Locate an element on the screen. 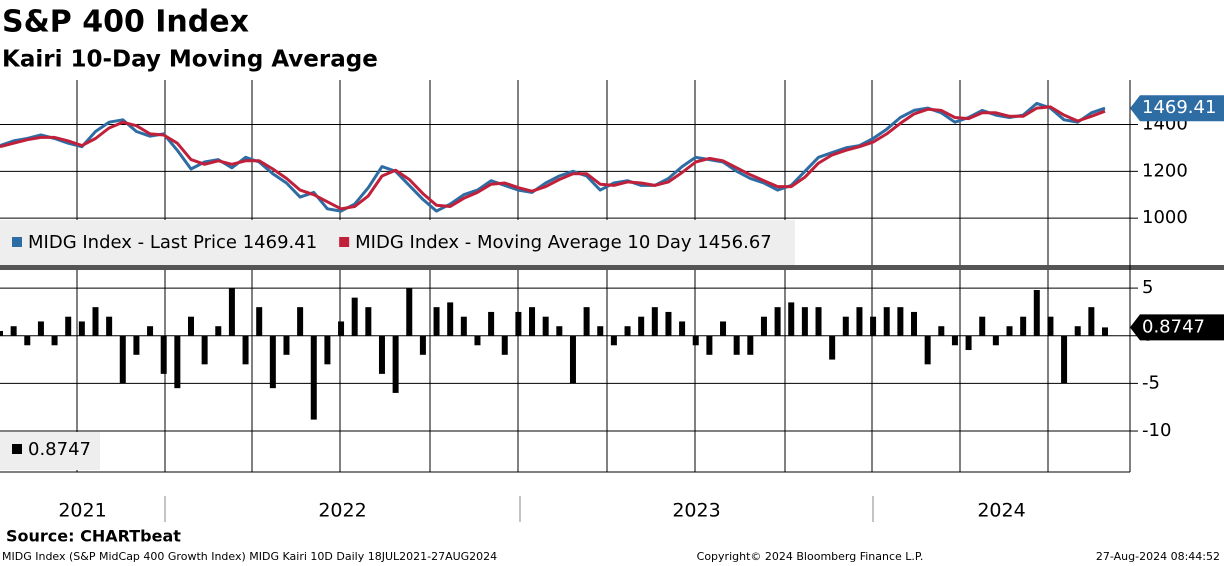 This screenshot has width=1224, height=566. footer-center: Copyright© 2024 Bloomberg Finance L.P. is located at coordinates (810, 556).